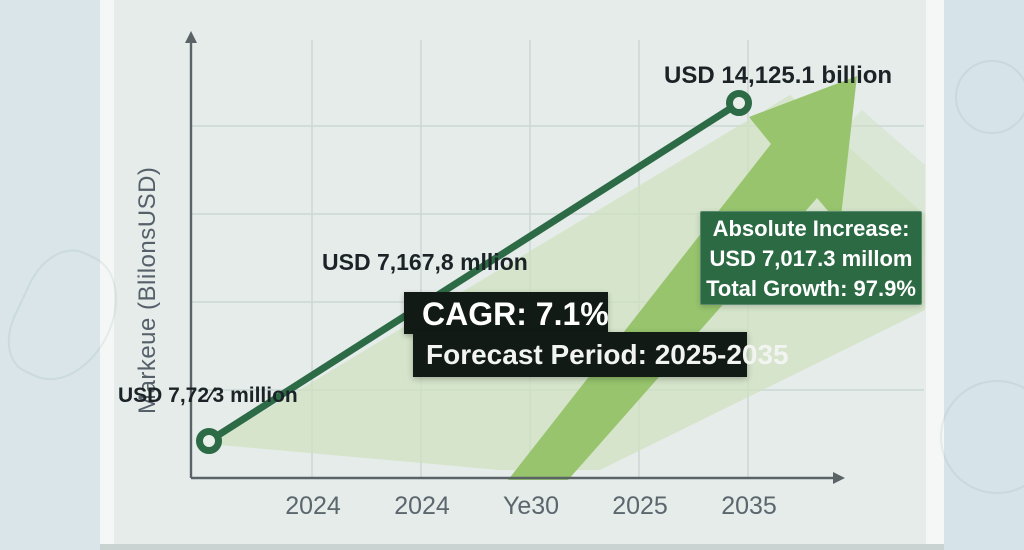 This screenshot has height=550, width=1024. Describe the element at coordinates (191, 37) in the screenshot. I see `y-axis-arrowhead` at that location.